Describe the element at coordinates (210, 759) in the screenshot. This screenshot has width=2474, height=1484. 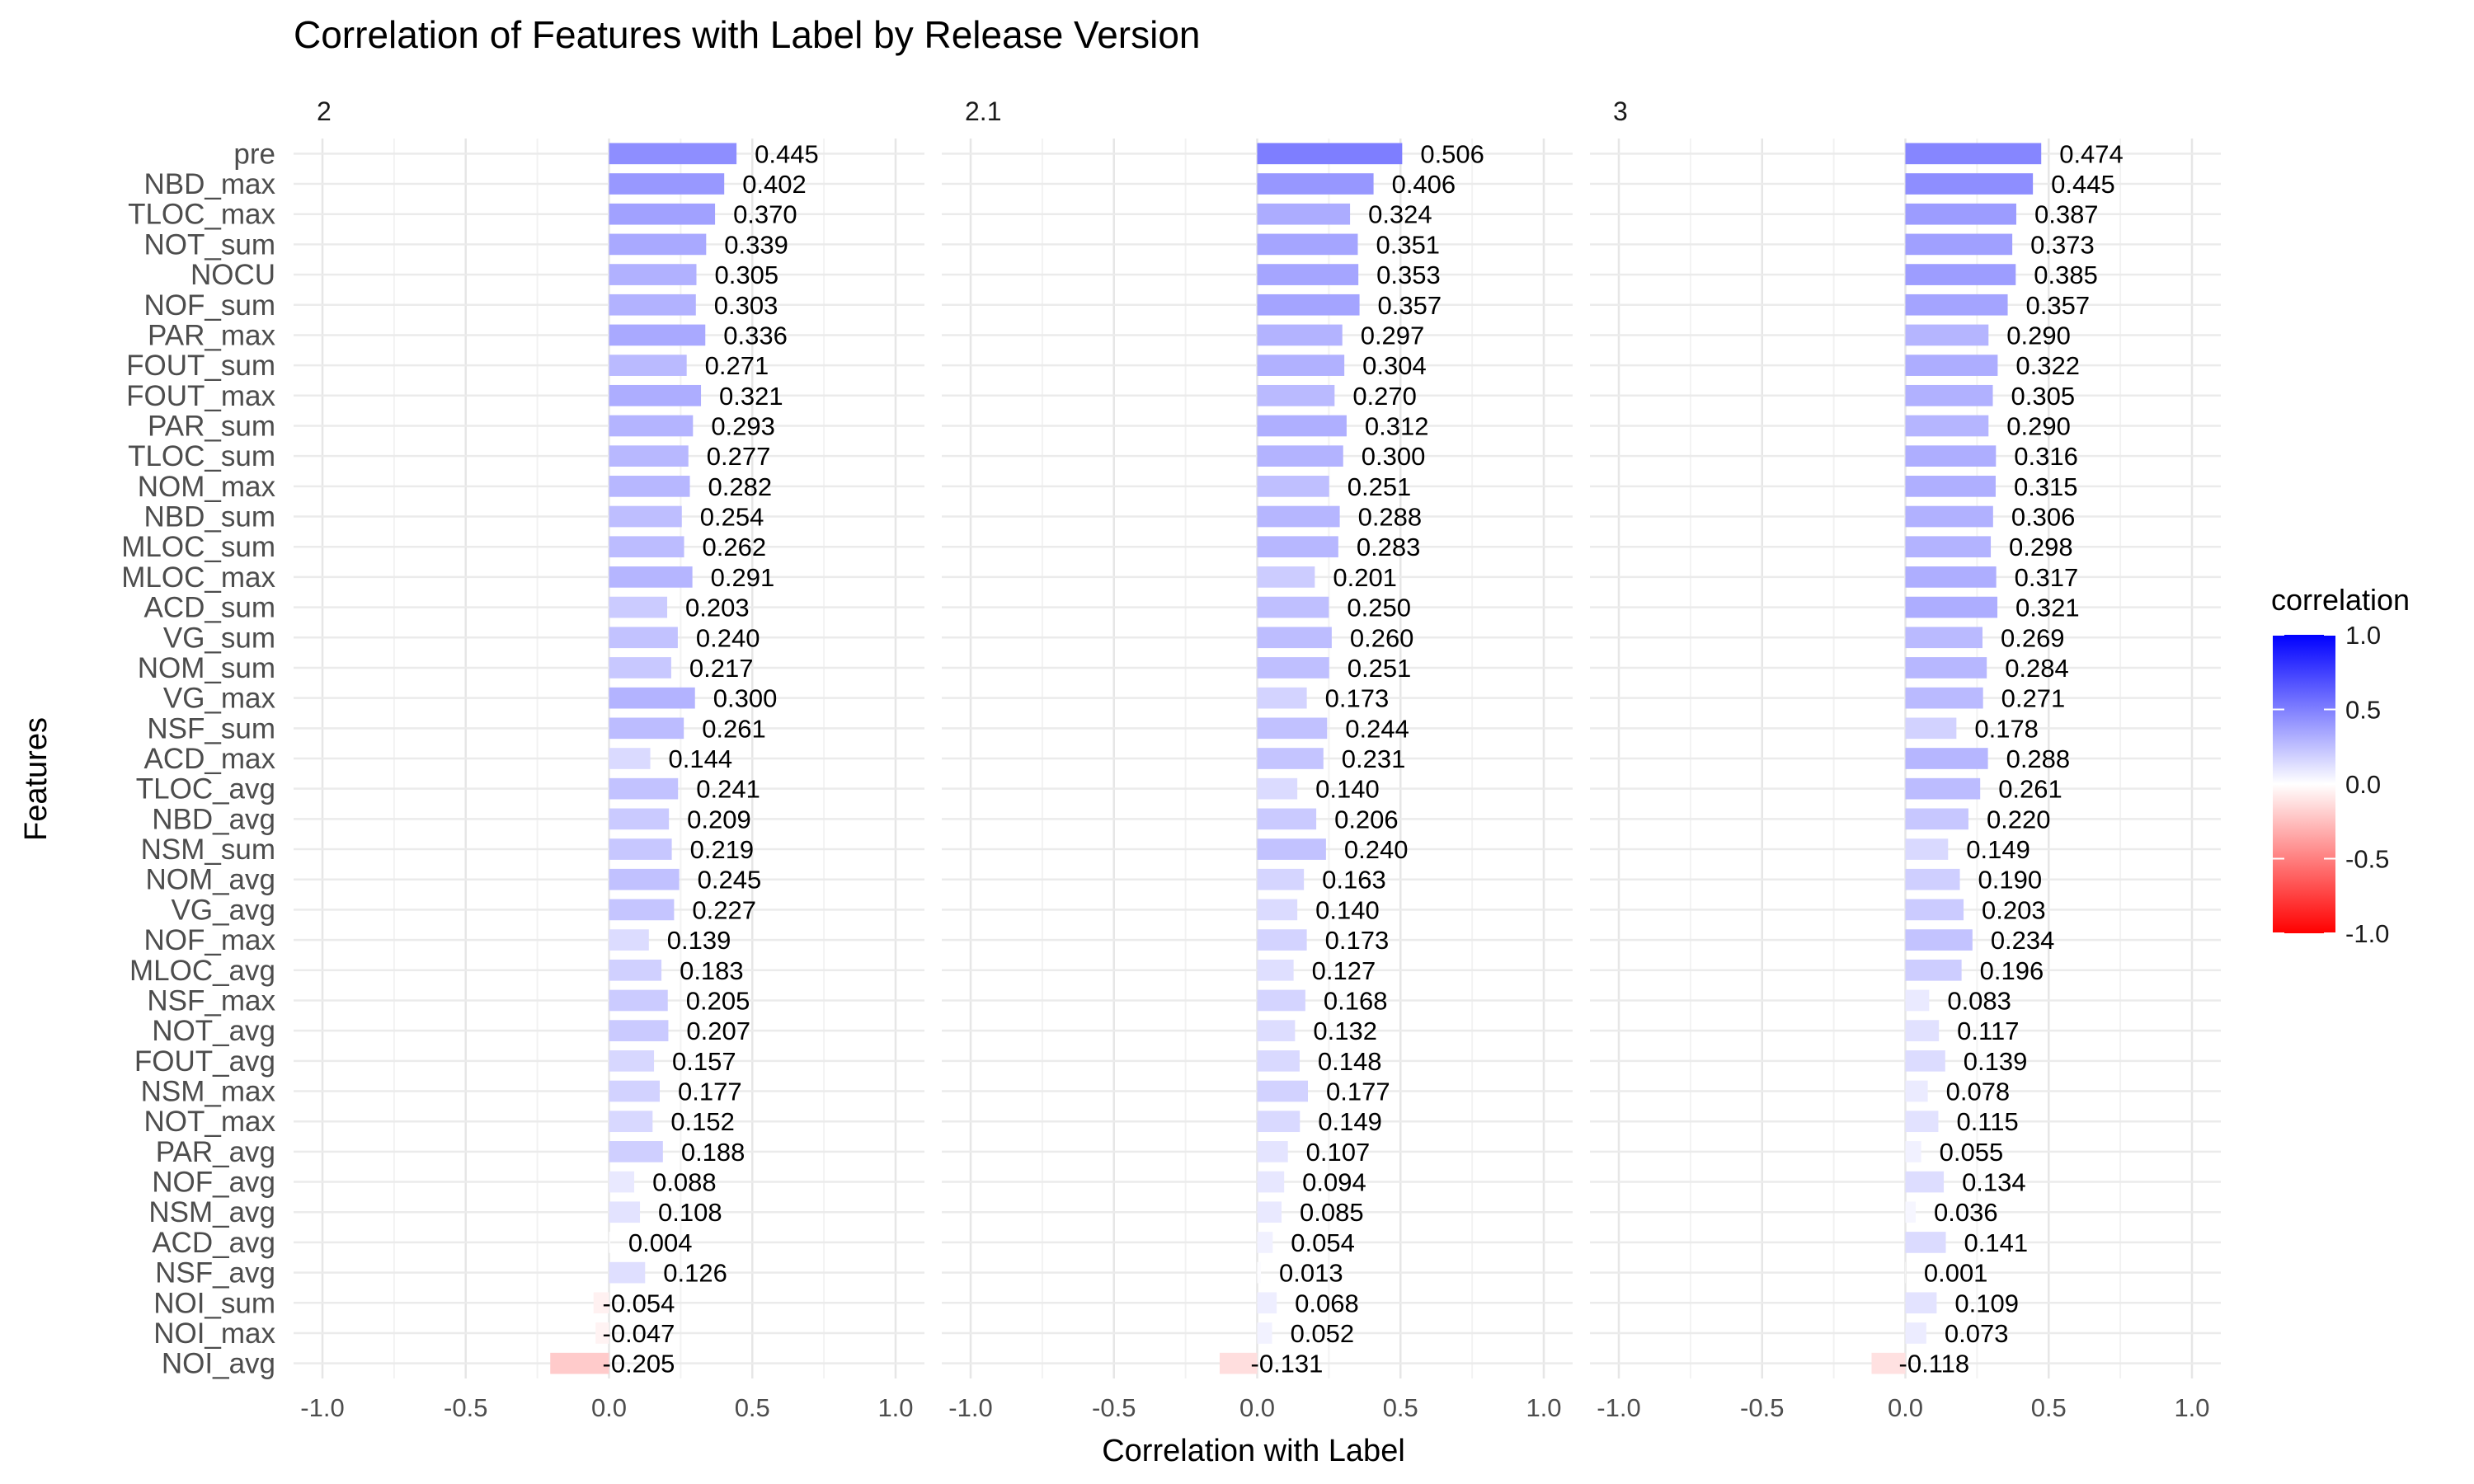
I see `y-tick-label: ACD_max` at that location.